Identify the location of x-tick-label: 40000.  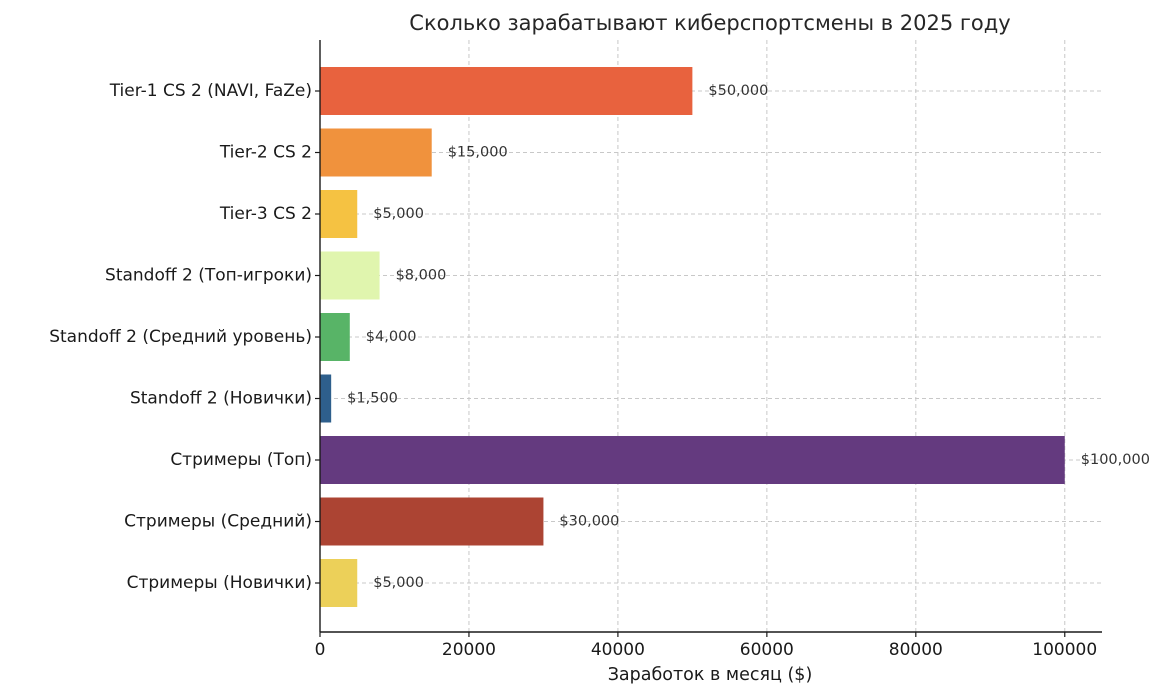
(618, 650).